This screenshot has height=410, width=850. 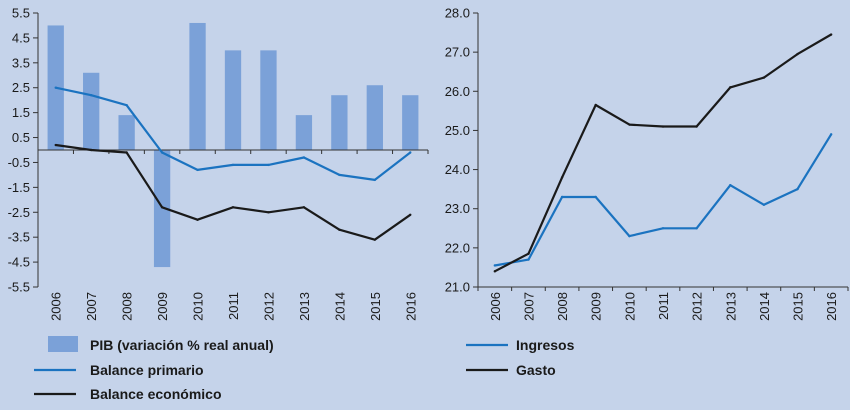 I want to click on right-y-tick-label: 23.0, so click(x=457, y=208).